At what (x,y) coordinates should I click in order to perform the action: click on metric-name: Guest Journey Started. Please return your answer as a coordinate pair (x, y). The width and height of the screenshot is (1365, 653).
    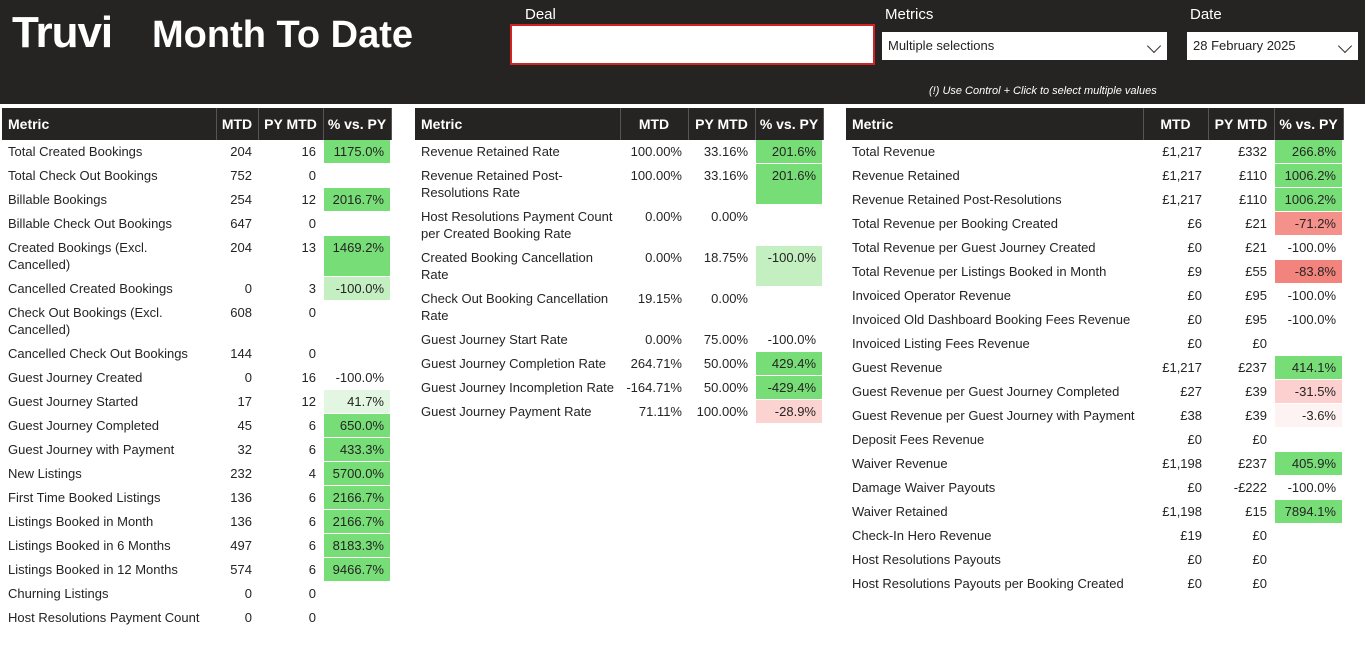
    Looking at the image, I should click on (109, 401).